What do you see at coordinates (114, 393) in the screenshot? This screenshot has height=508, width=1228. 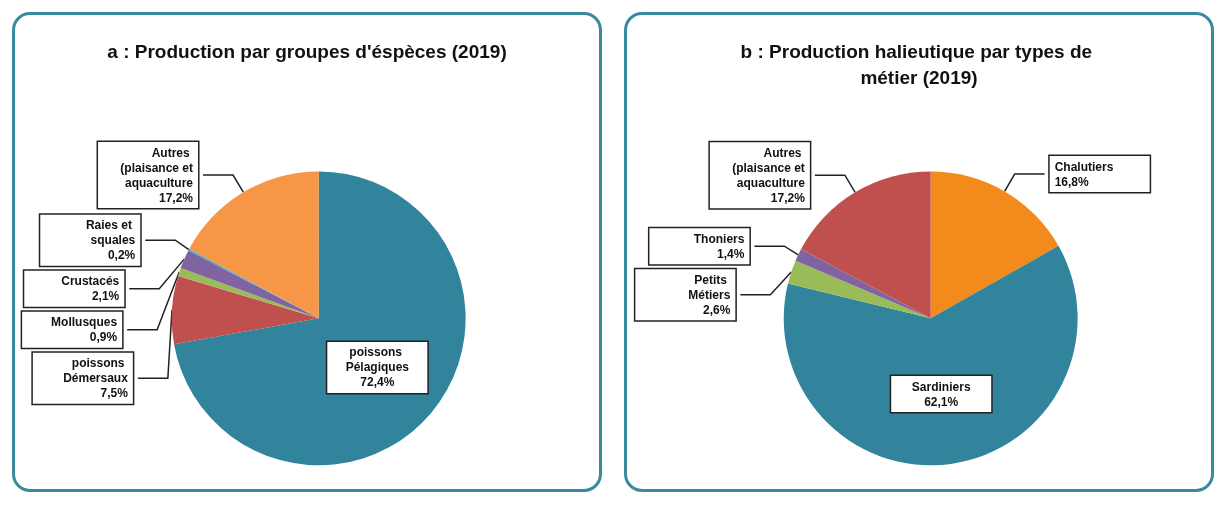 I see `data-label: 7,5%` at bounding box center [114, 393].